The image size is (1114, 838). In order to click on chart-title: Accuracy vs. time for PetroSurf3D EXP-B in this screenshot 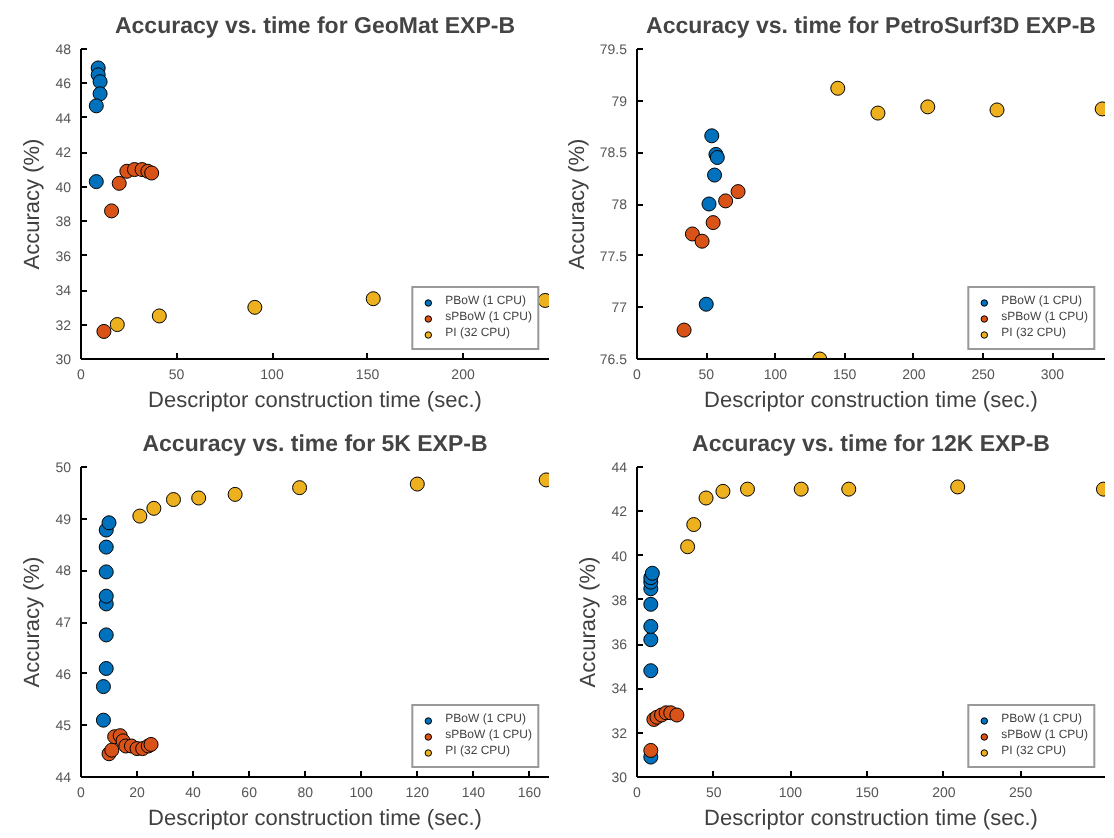, I will do `click(871, 27)`.